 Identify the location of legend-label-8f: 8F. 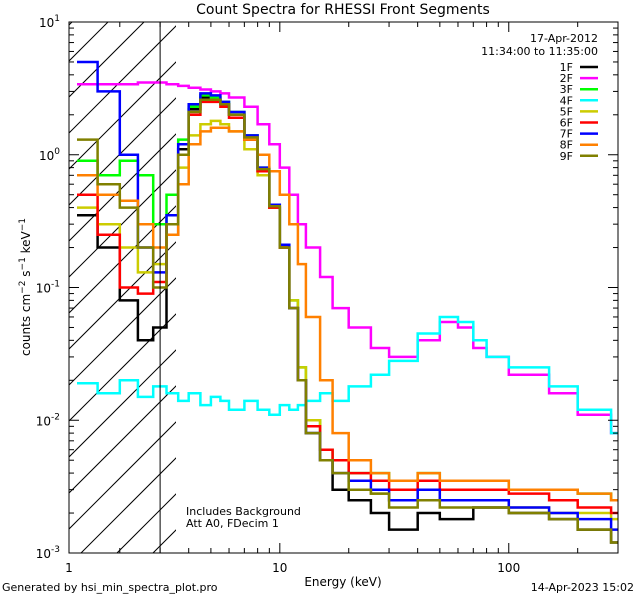
(566, 145).